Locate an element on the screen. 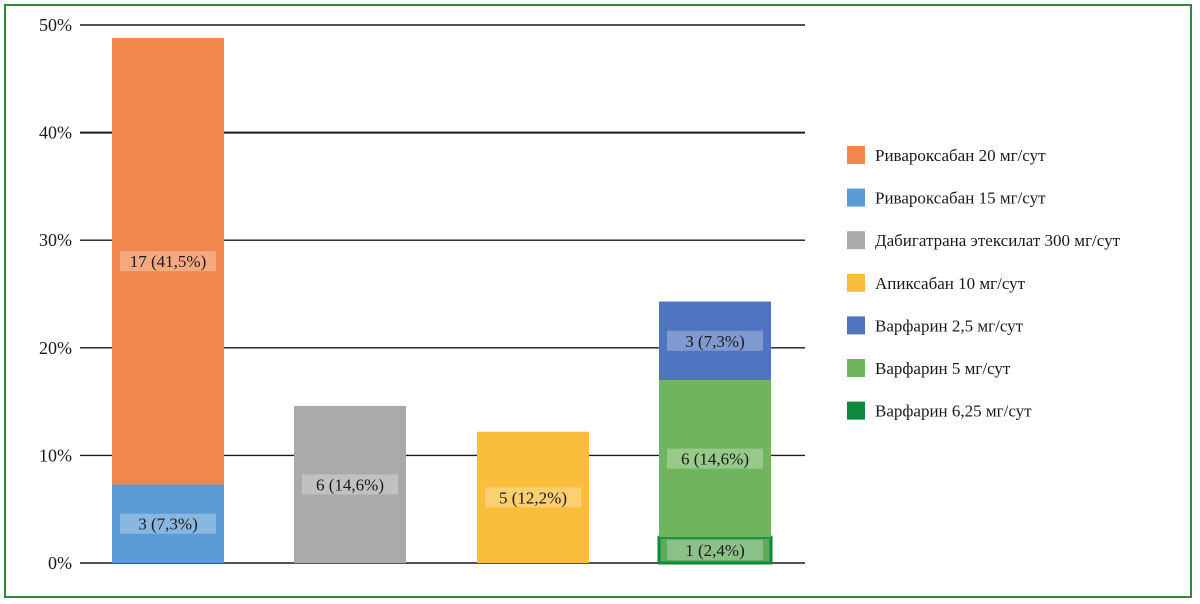 The height and width of the screenshot is (604, 1200). y-tick-label: 40% is located at coordinates (55, 133).